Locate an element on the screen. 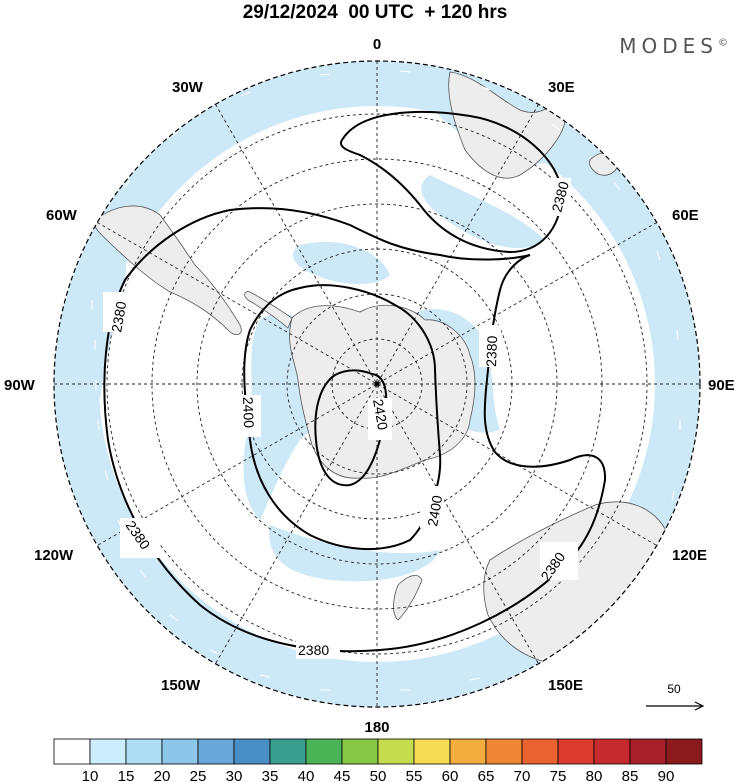 This screenshot has width=750, height=782. copyright-mark: © is located at coordinates (723, 43).